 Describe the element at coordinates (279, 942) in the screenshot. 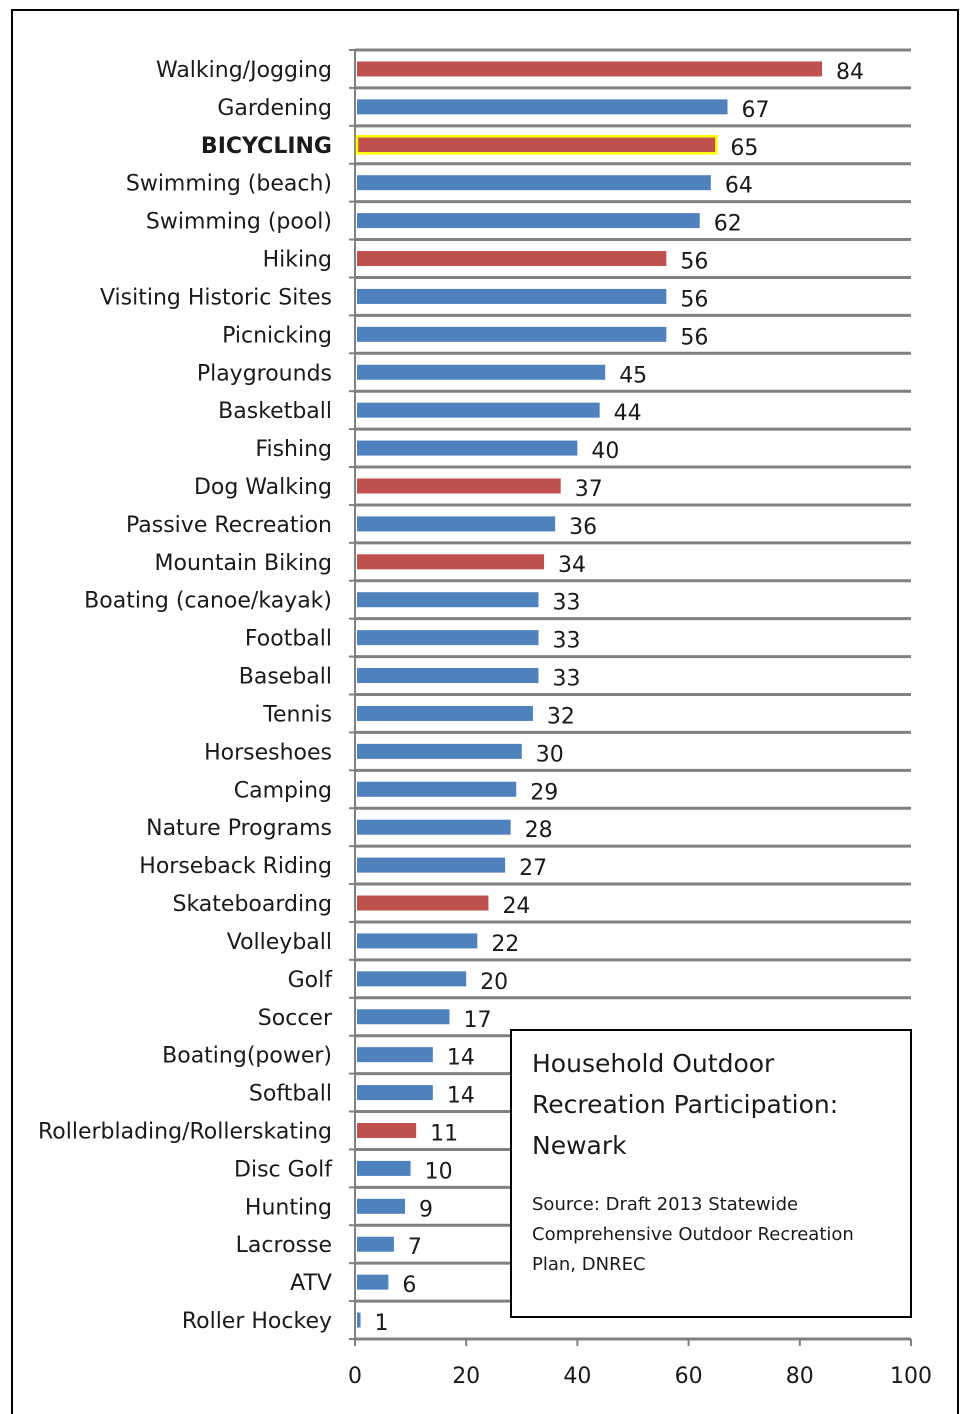

I see `category-label: Volleyball` at that location.